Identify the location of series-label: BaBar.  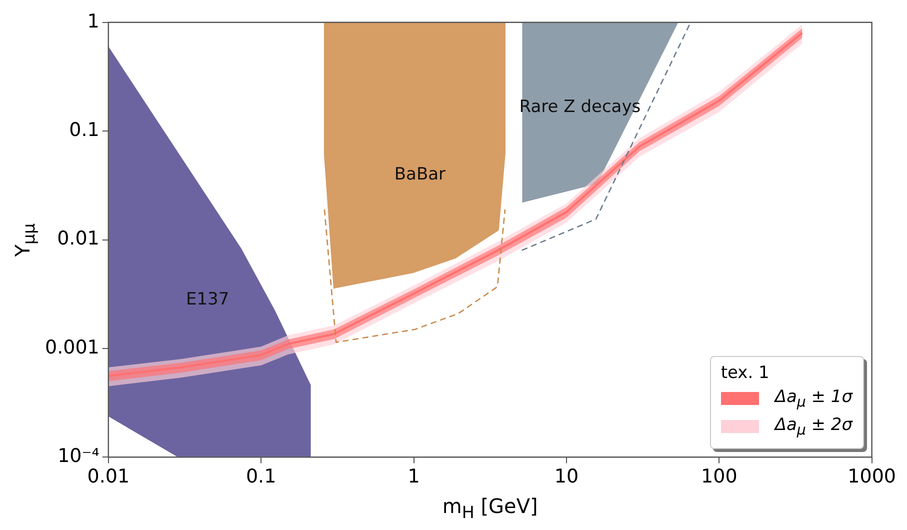
(420, 174).